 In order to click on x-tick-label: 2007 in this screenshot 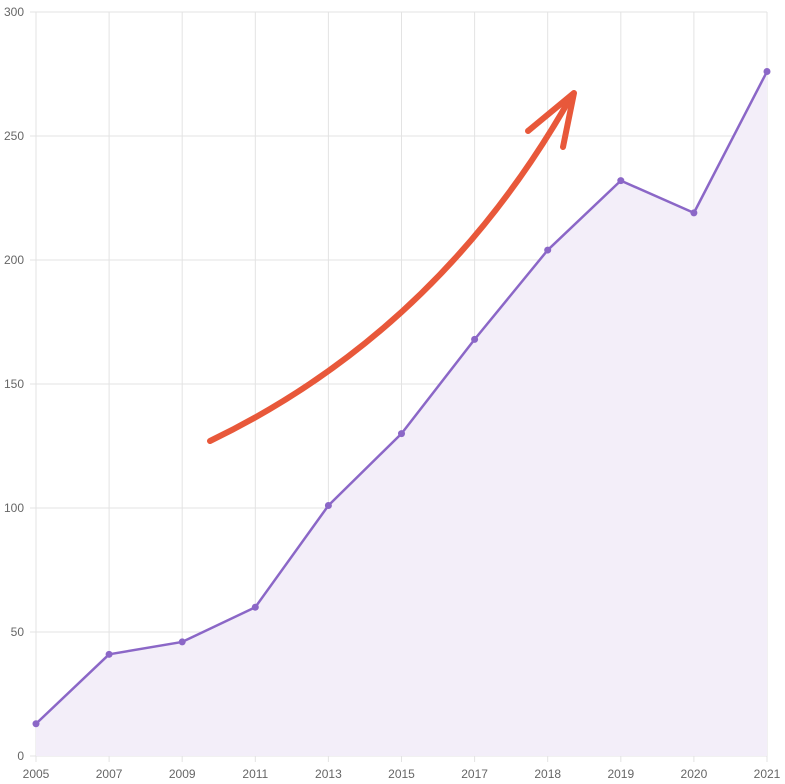, I will do `click(109, 774)`.